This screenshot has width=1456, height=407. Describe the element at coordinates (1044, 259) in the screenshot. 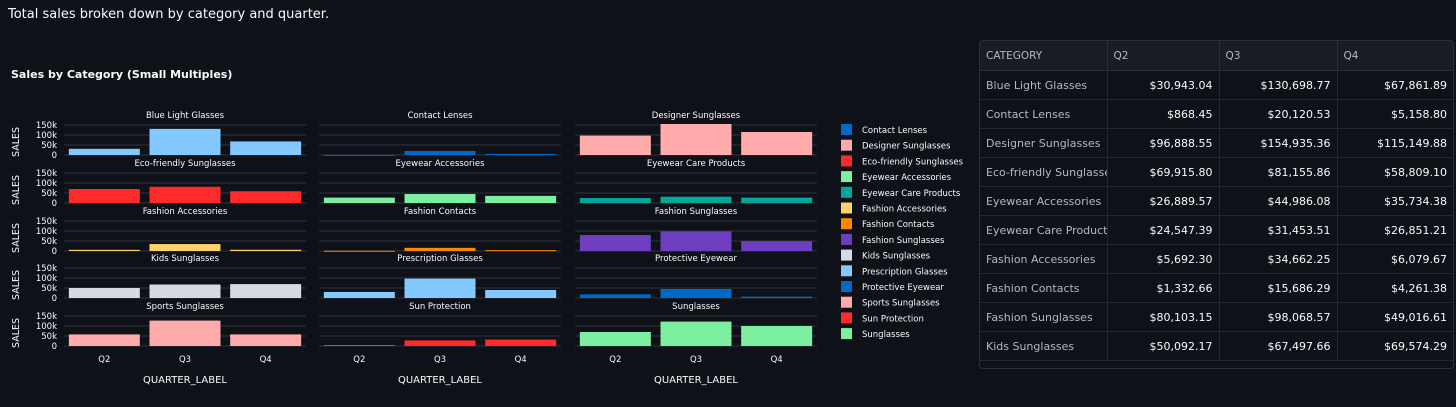

I see `category-cell: Fashion Accessories` at that location.